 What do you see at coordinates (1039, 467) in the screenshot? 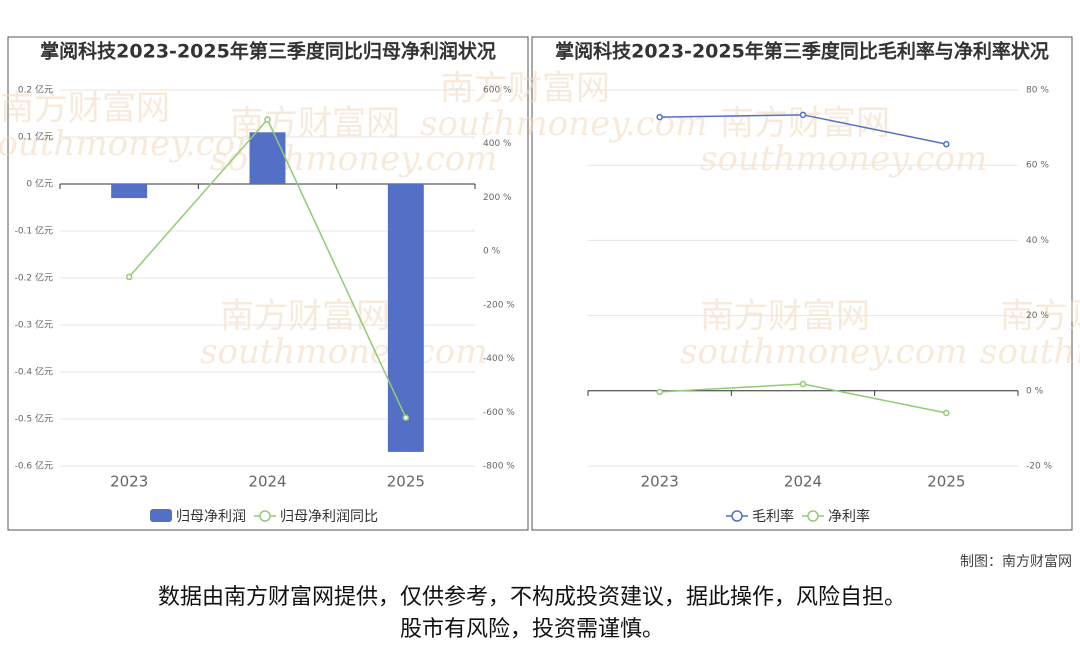
I see `y2-tick-label: -20 %` at bounding box center [1039, 467].